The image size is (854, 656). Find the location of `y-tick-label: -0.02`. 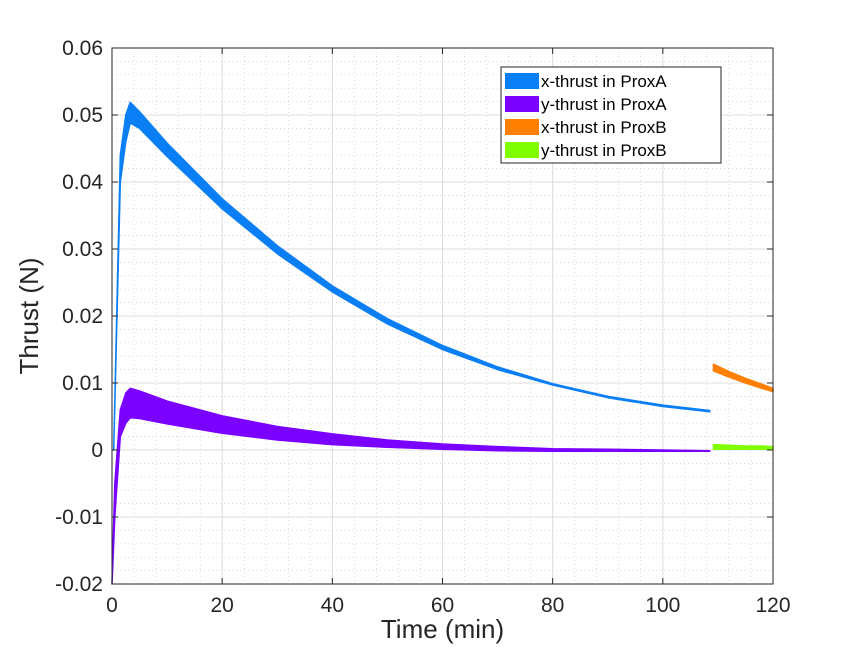

y-tick-label: -0.02 is located at coordinates (79, 584).